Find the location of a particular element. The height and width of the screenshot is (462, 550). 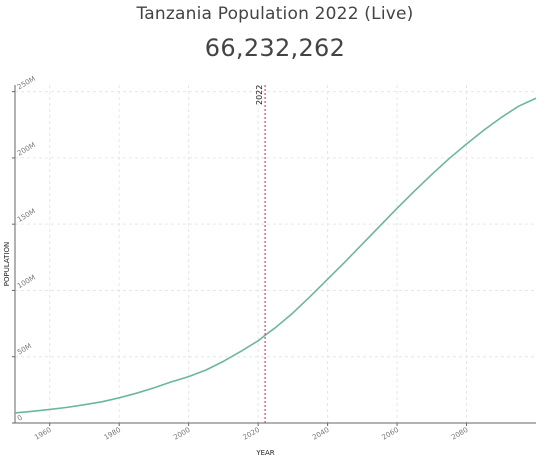

x-axis-title: YEAR is located at coordinates (264, 453).